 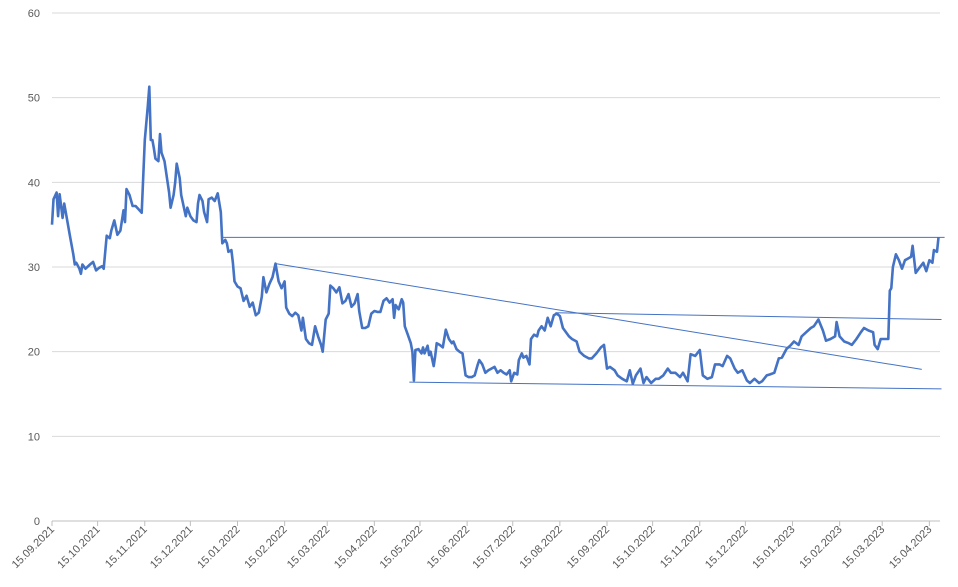 I want to click on y-tick-label: 10, so click(x=34, y=437).